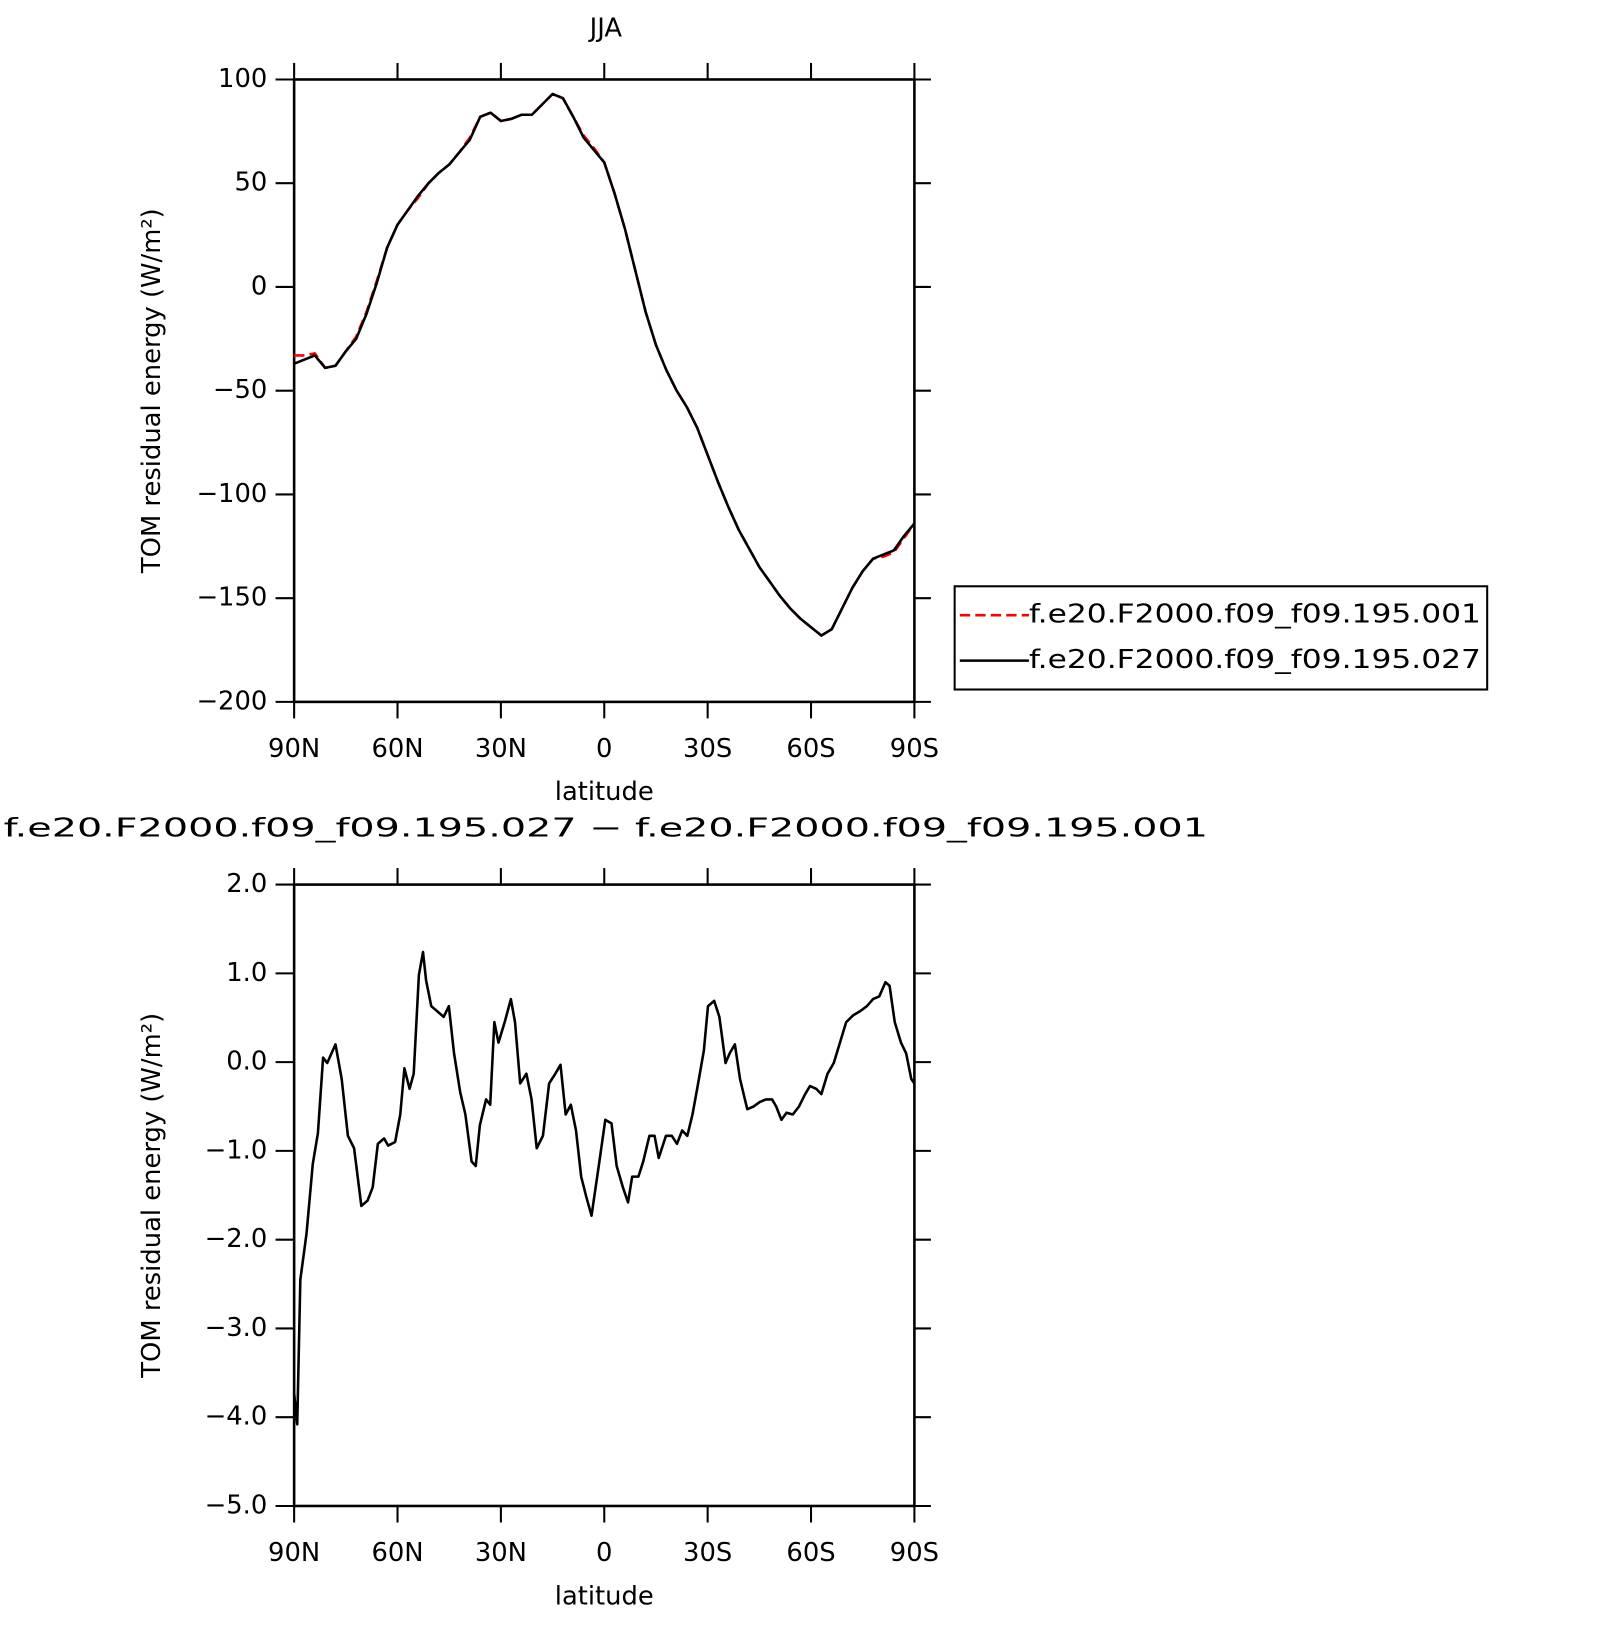 Image resolution: width=1610 pixels, height=1635 pixels. I want to click on y-tick-label: −3.0, so click(236, 1328).